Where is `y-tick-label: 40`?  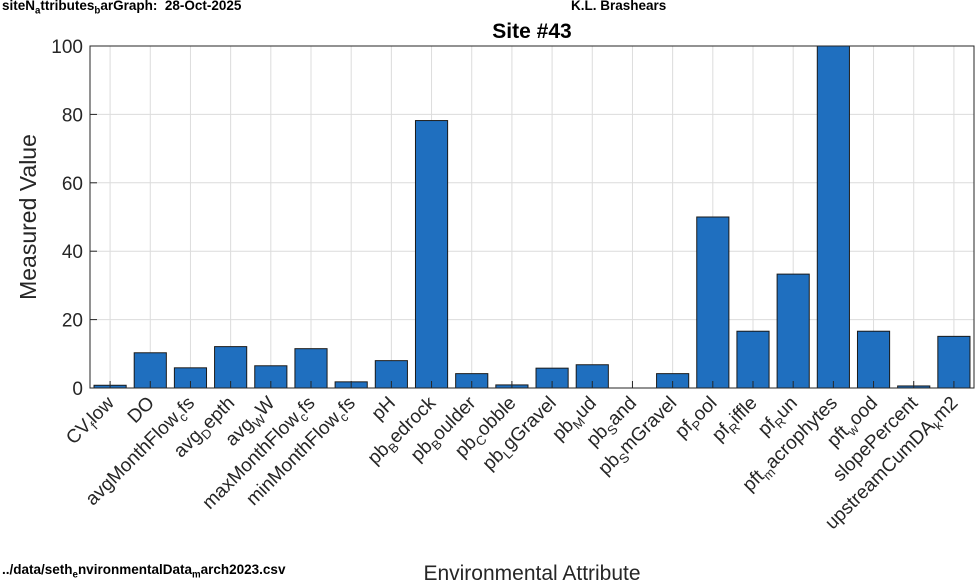 y-tick-label: 40 is located at coordinates (72, 252).